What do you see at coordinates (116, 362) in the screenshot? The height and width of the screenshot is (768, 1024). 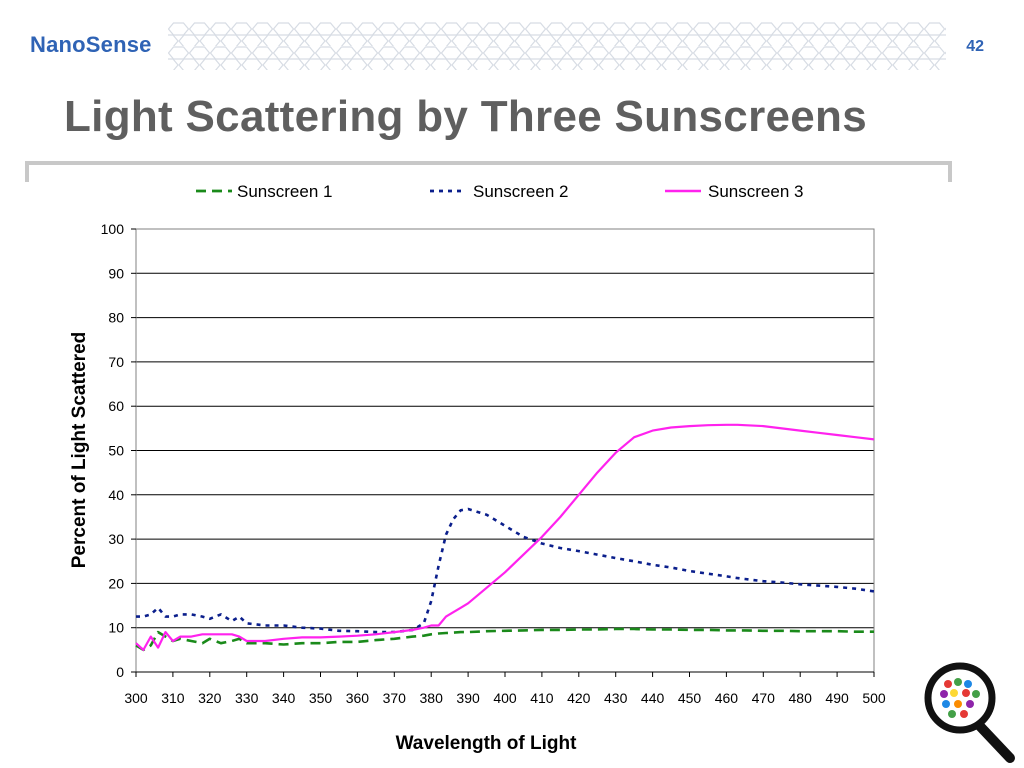 I see `y-tick-label: 70` at bounding box center [116, 362].